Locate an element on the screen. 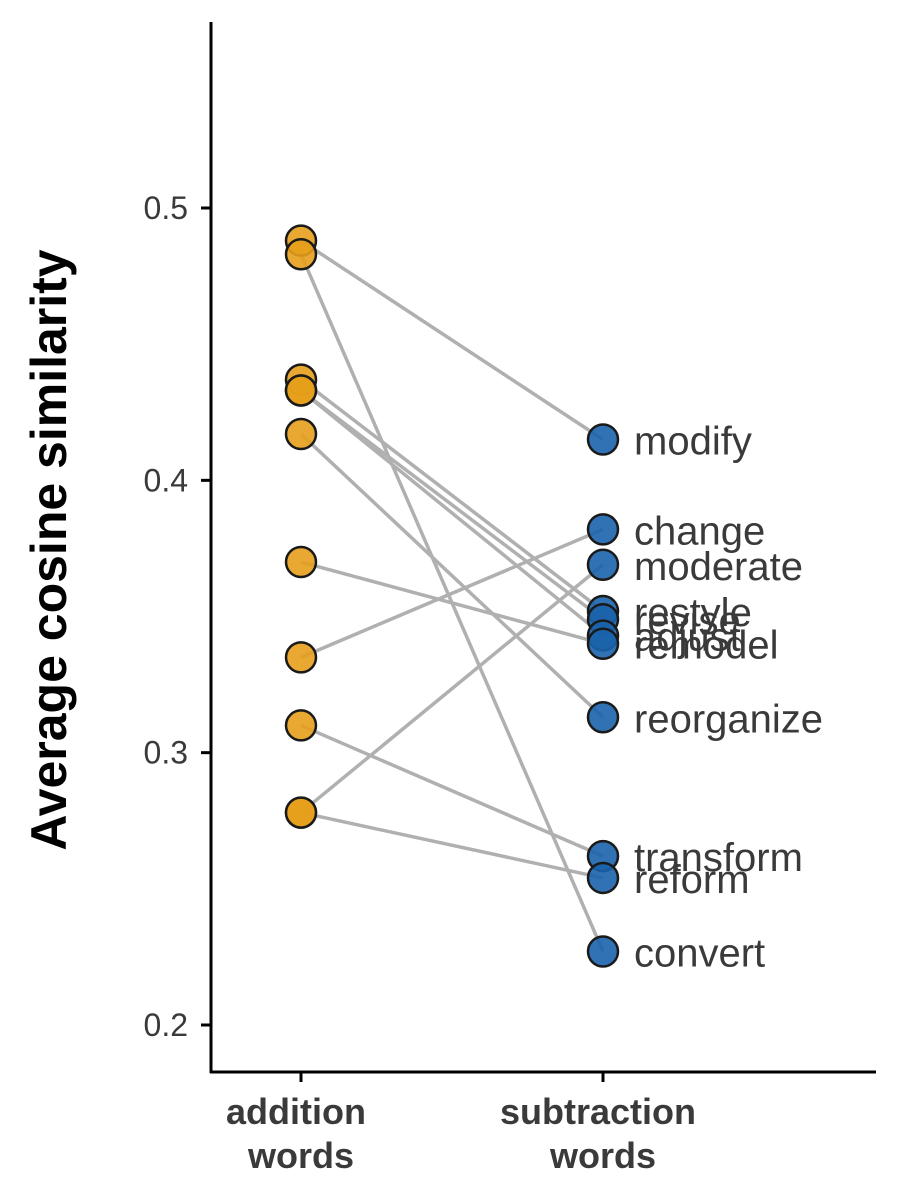 The width and height of the screenshot is (900, 1200). y-tick-label: 0.4 is located at coordinates (166, 480).